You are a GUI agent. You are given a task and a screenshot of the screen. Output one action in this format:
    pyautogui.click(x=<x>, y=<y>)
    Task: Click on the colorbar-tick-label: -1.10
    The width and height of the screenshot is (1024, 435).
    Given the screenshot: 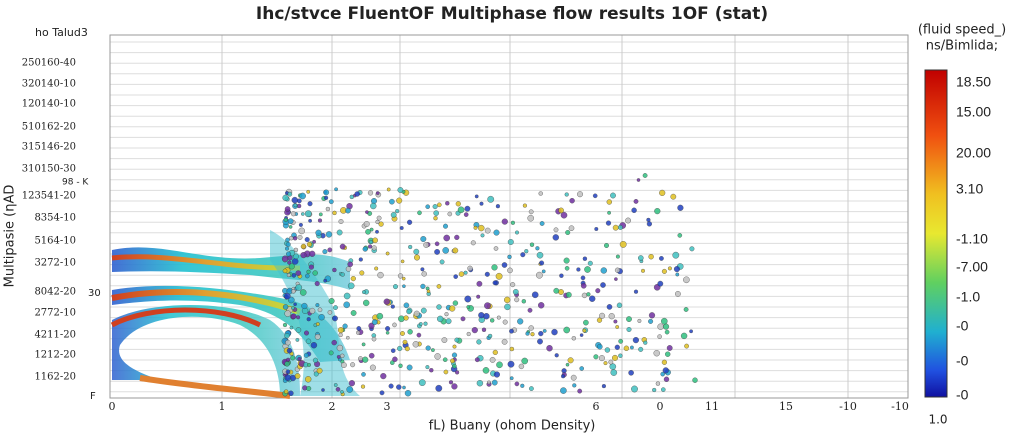 What is the action you would take?
    pyautogui.click(x=972, y=239)
    